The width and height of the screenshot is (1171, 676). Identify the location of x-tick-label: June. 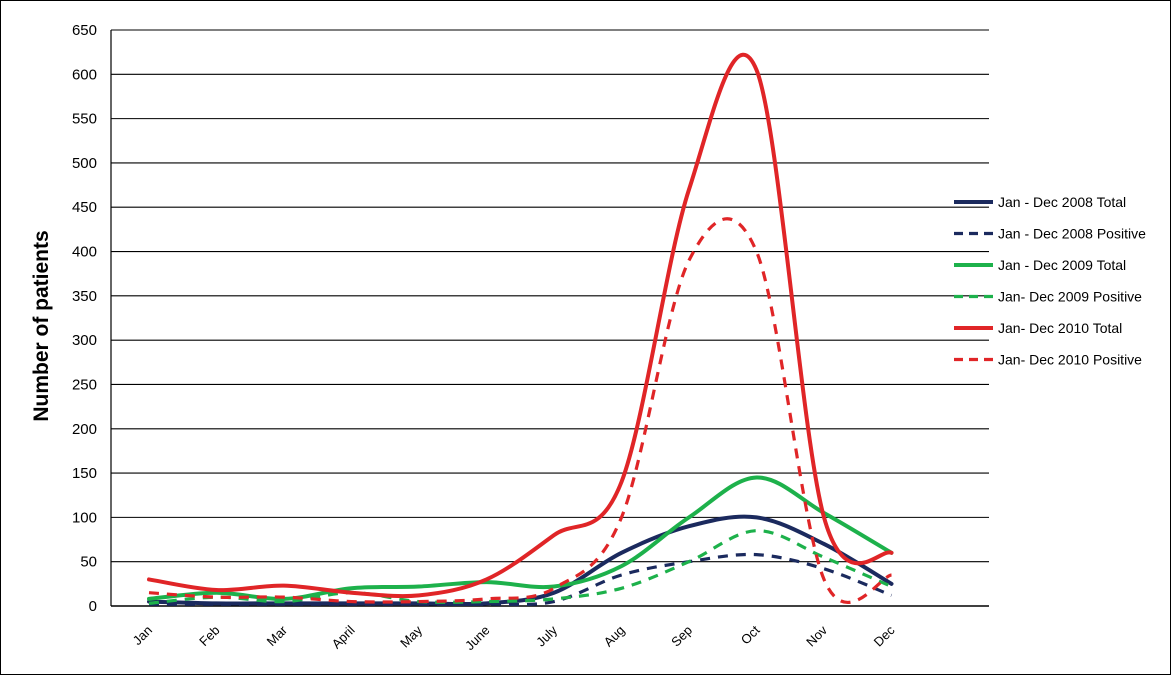
(477, 638).